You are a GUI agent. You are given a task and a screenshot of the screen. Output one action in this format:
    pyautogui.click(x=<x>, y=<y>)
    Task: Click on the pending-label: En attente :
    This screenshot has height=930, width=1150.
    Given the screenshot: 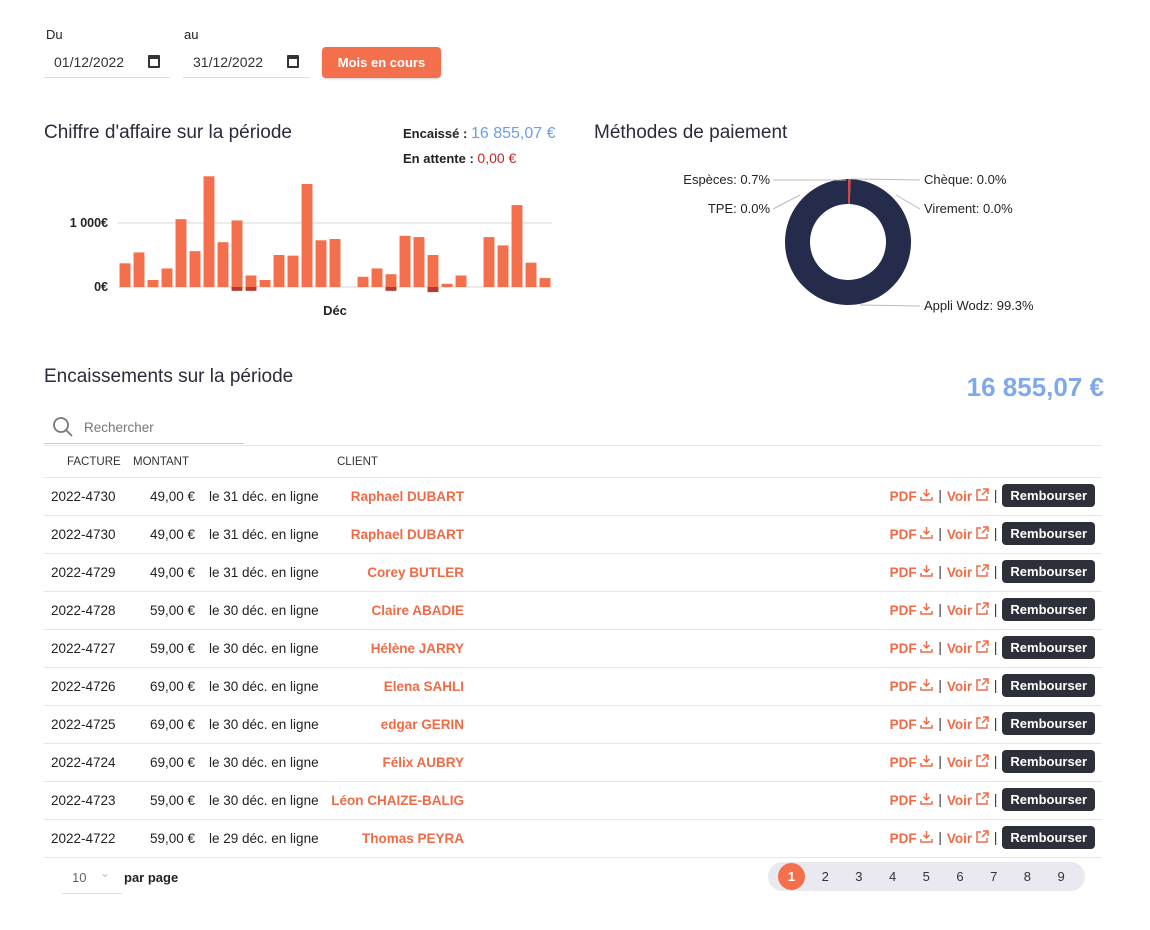 What is the action you would take?
    pyautogui.click(x=438, y=158)
    